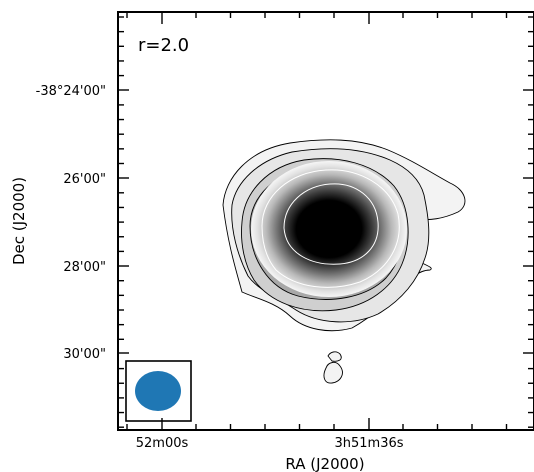 Image resolution: width=534 pixels, height=472 pixels. I want to click on contour-level-5-white, so click(330, 228).